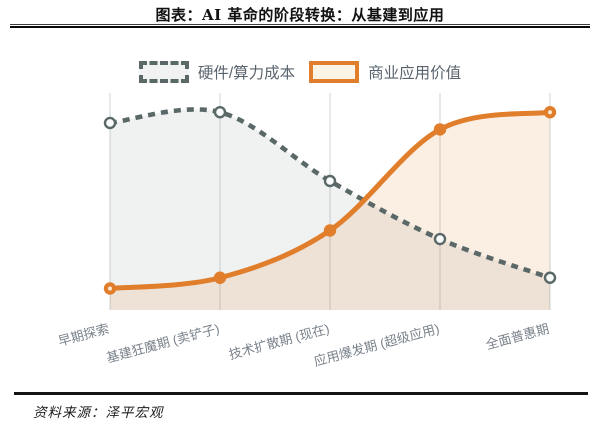 The image size is (600, 431). I want to click on chart-legend: 硬件/算力成本 商业应用价值, so click(300, 72).